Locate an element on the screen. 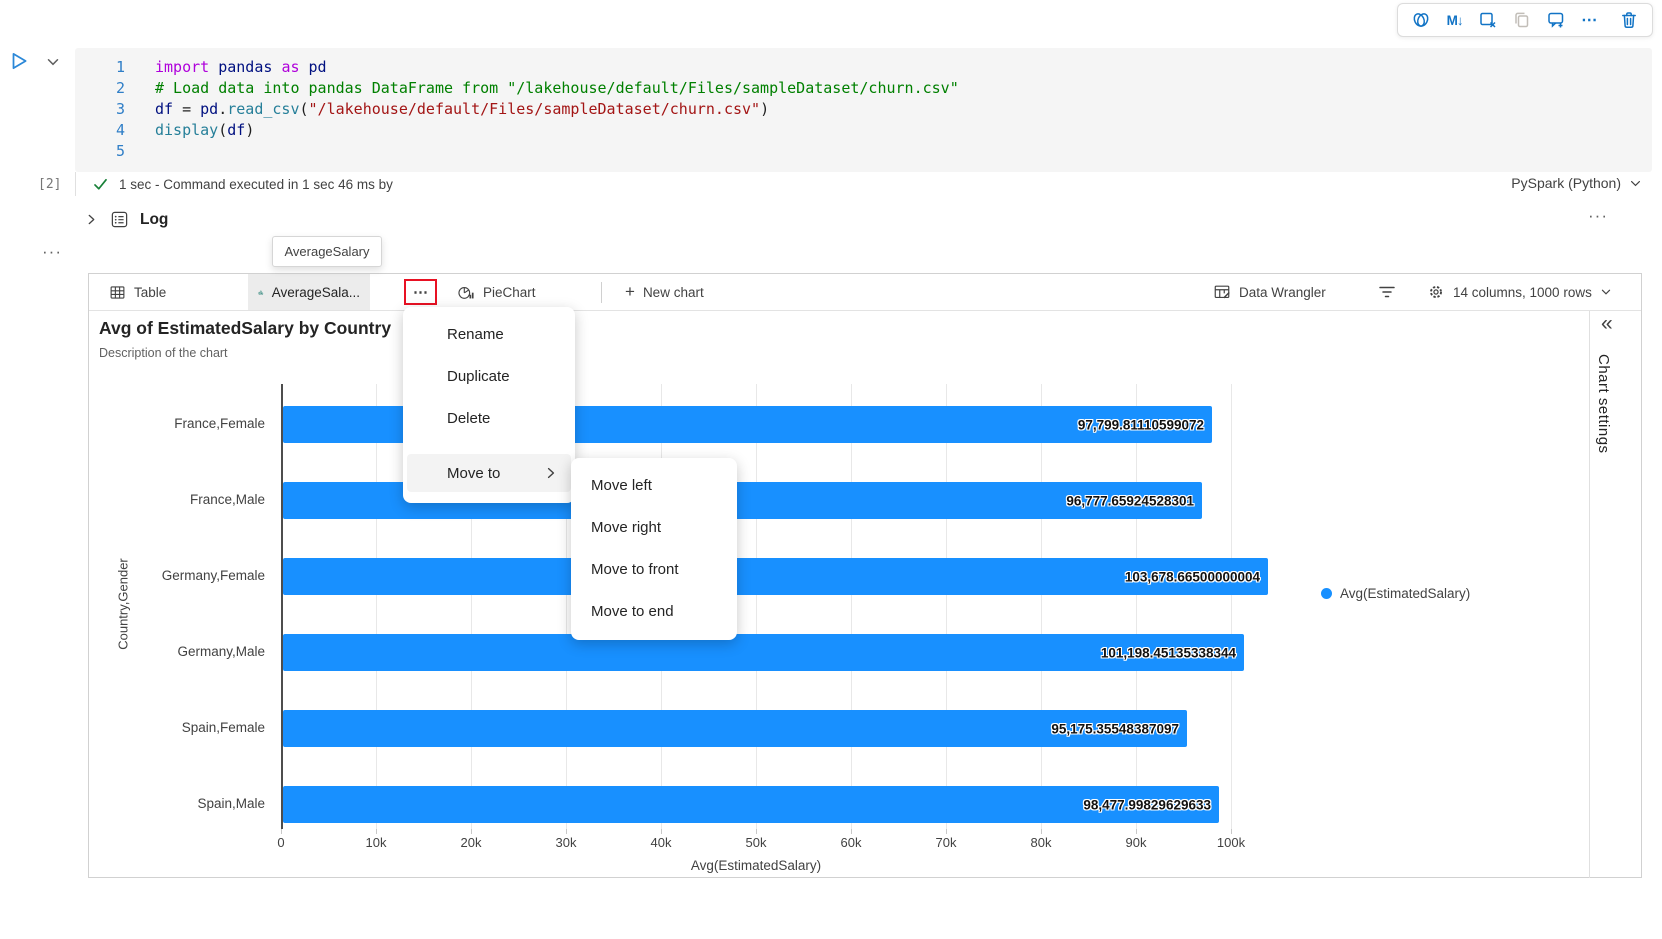 The image size is (1662, 939). cell-collapse-chevron-icon is located at coordinates (53, 62).